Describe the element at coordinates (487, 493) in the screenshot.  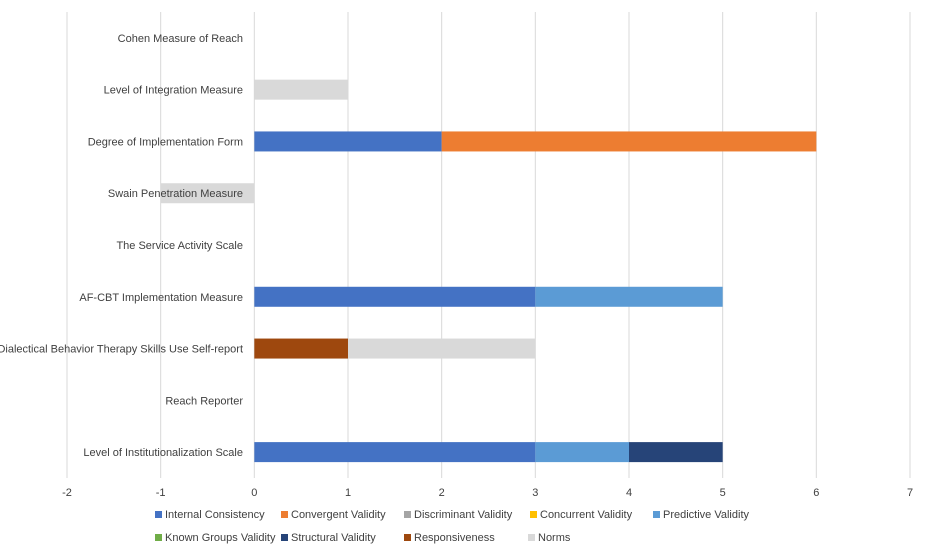
I see `x-axis-ticks: -2 -1 0 1 2 3 4 5 6 7` at that location.